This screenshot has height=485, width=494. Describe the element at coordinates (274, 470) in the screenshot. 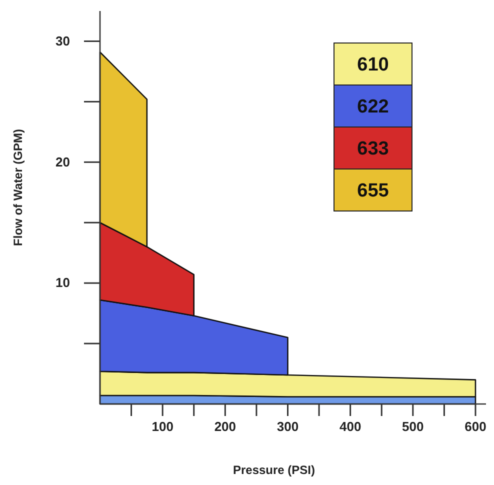

I see `x-axis-title: Pressure (PSI)` at that location.